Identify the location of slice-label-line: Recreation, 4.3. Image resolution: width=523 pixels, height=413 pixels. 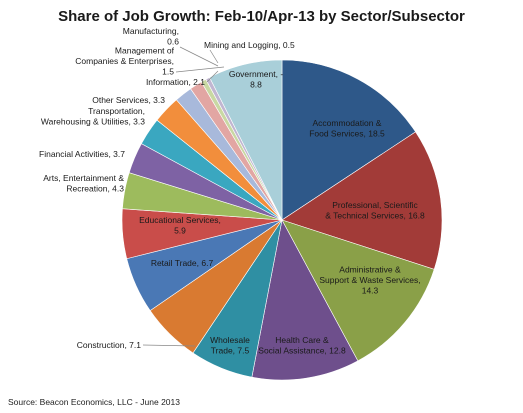
(95, 188).